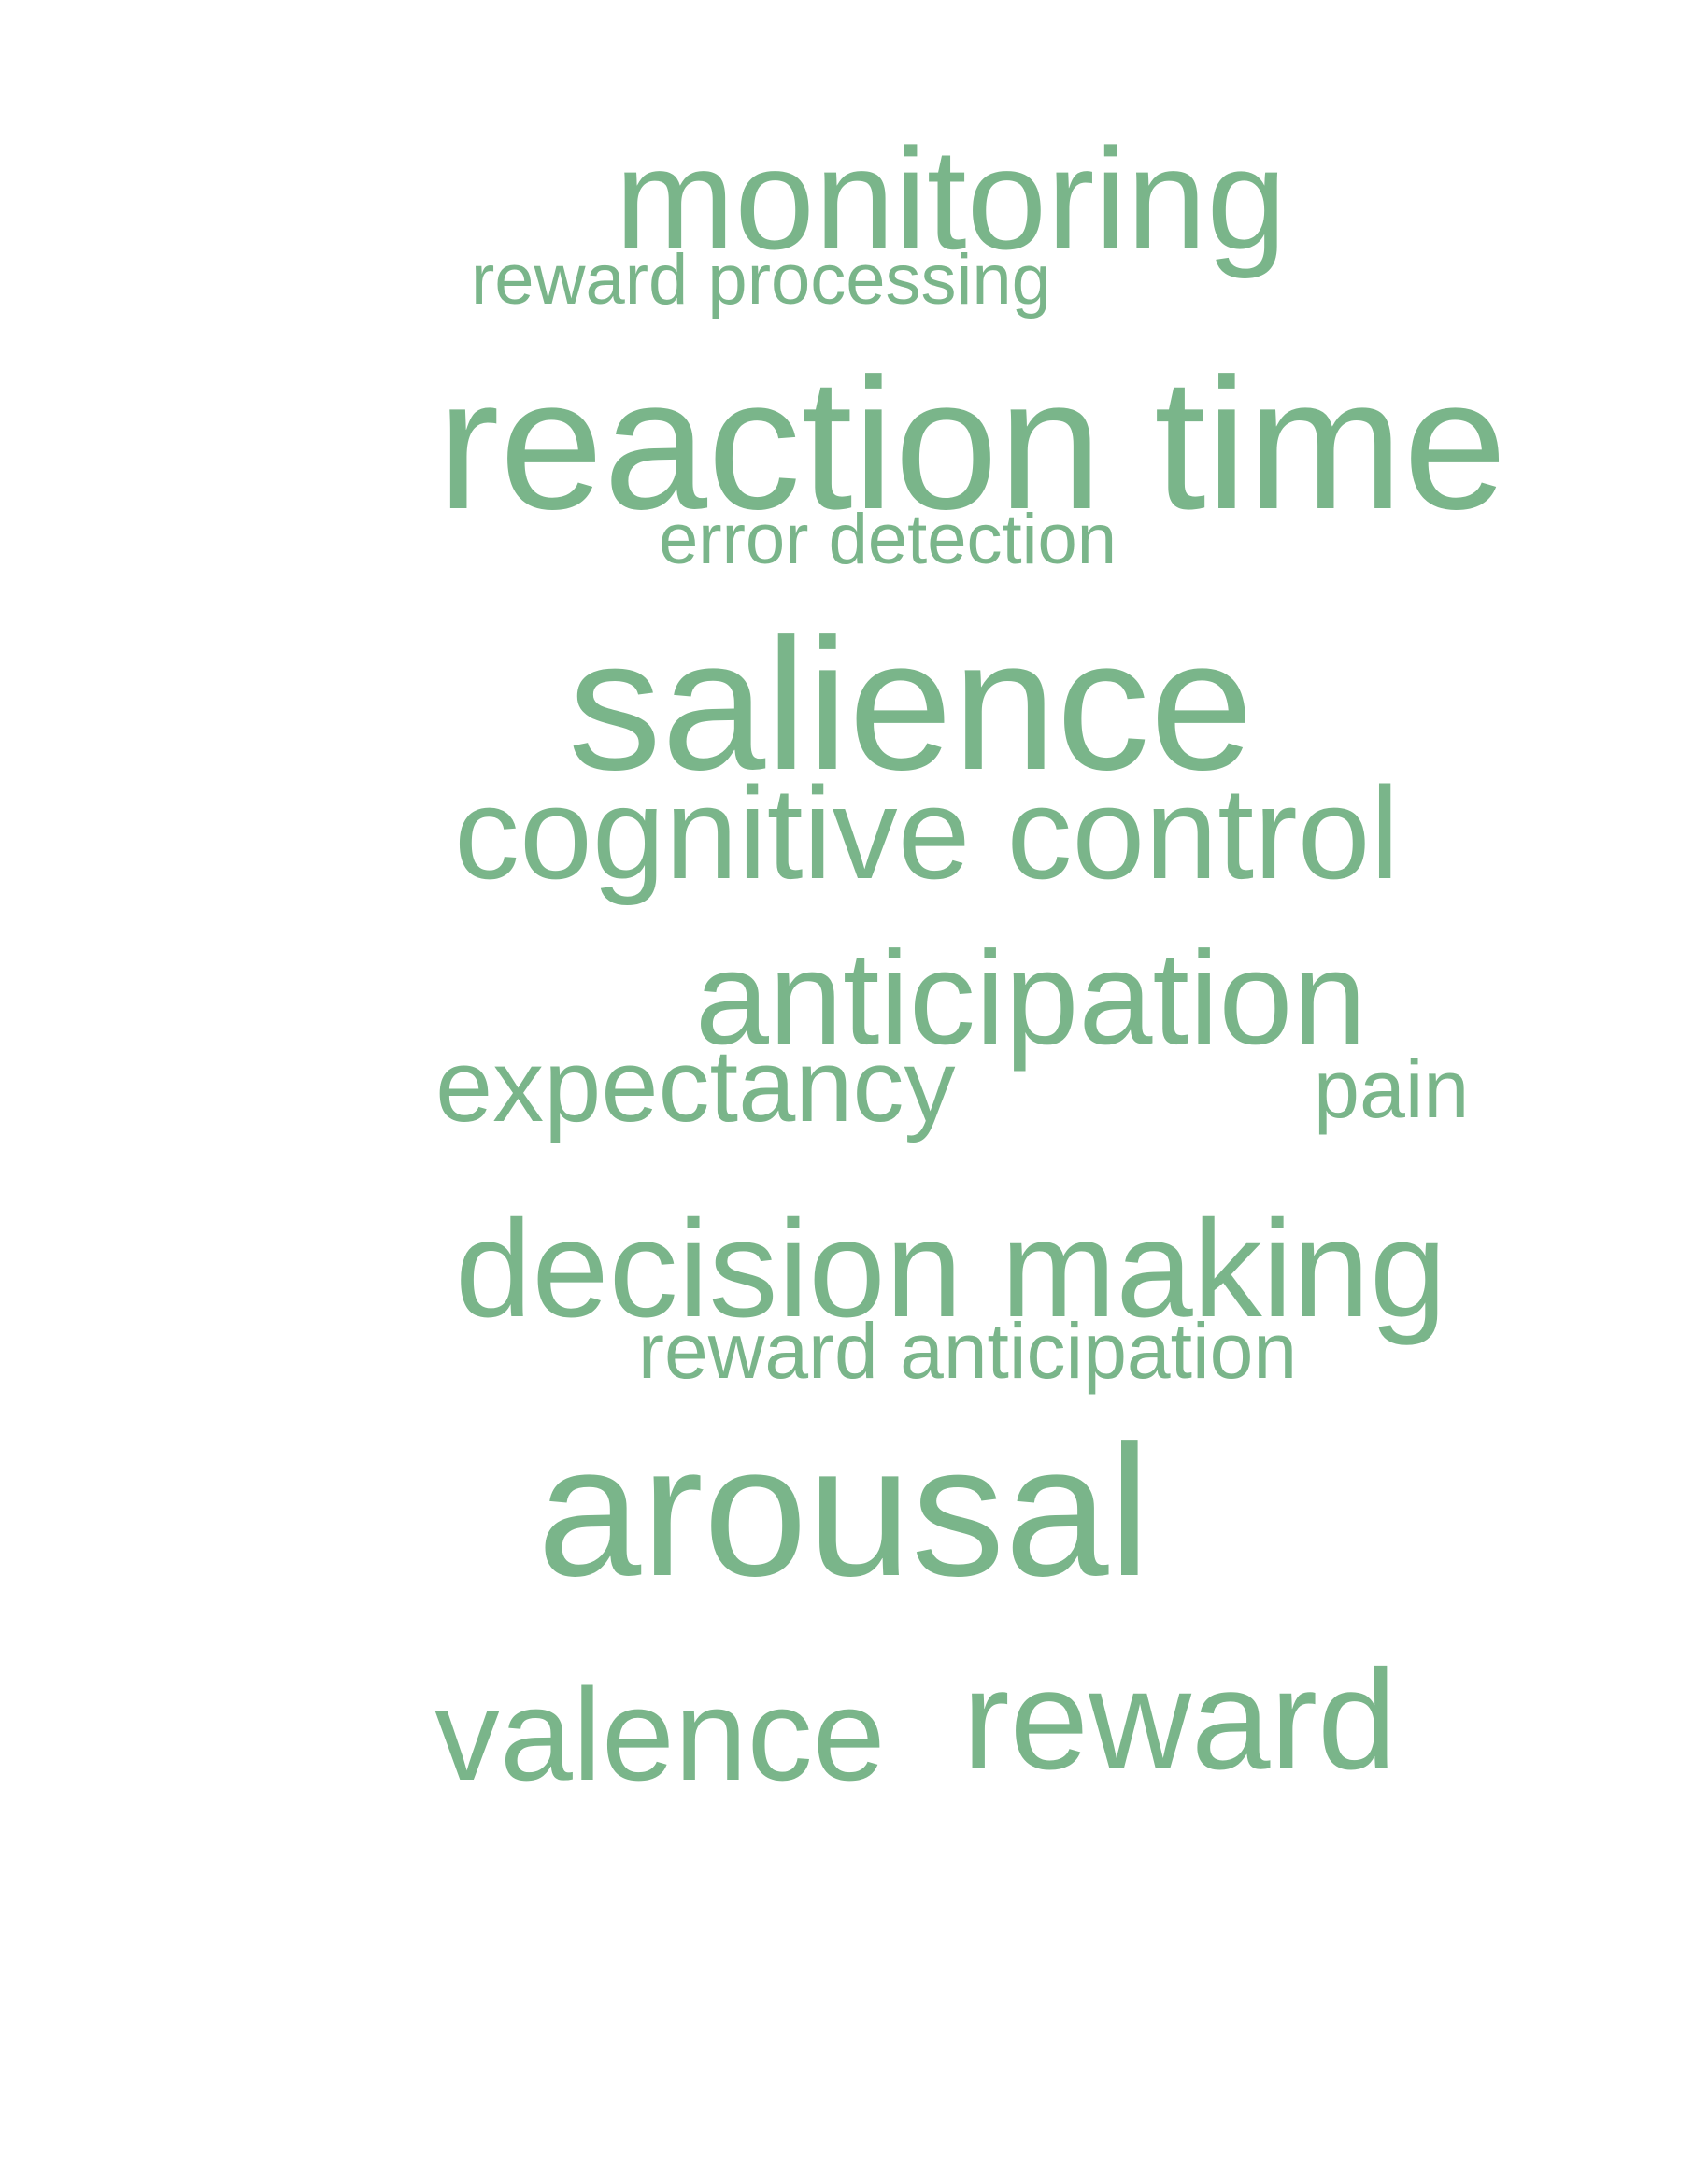 The height and width of the screenshot is (2158, 1708). What do you see at coordinates (911, 705) in the screenshot?
I see `word-salience: salience` at bounding box center [911, 705].